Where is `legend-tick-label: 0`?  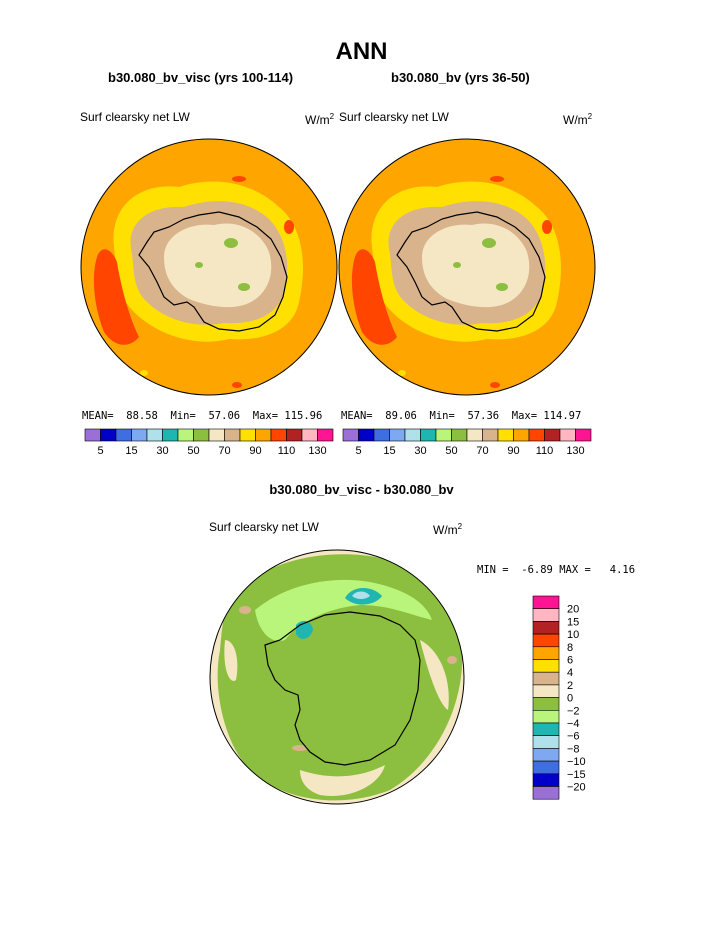
legend-tick-label: 0 is located at coordinates (570, 699).